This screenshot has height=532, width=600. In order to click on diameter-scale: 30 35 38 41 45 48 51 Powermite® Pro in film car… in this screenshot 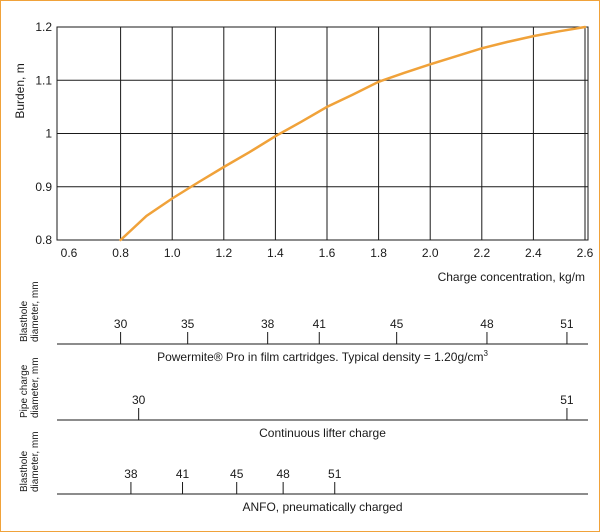, I will do `click(303, 322)`.